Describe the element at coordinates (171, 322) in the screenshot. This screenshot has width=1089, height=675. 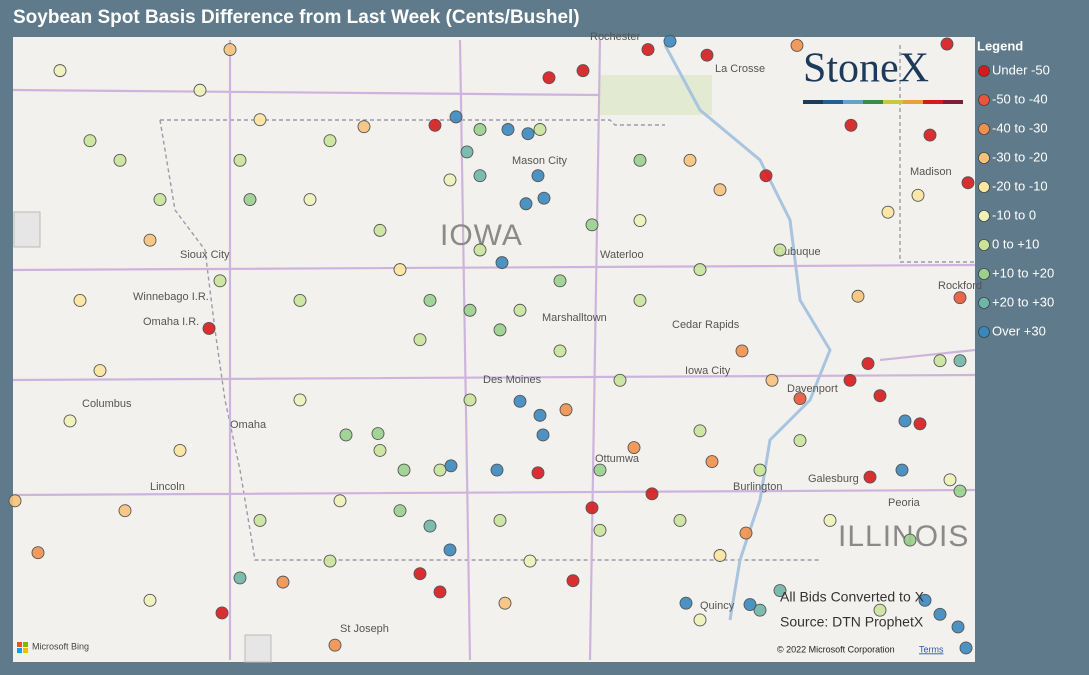
I see `city-label: Omaha I.R.` at that location.